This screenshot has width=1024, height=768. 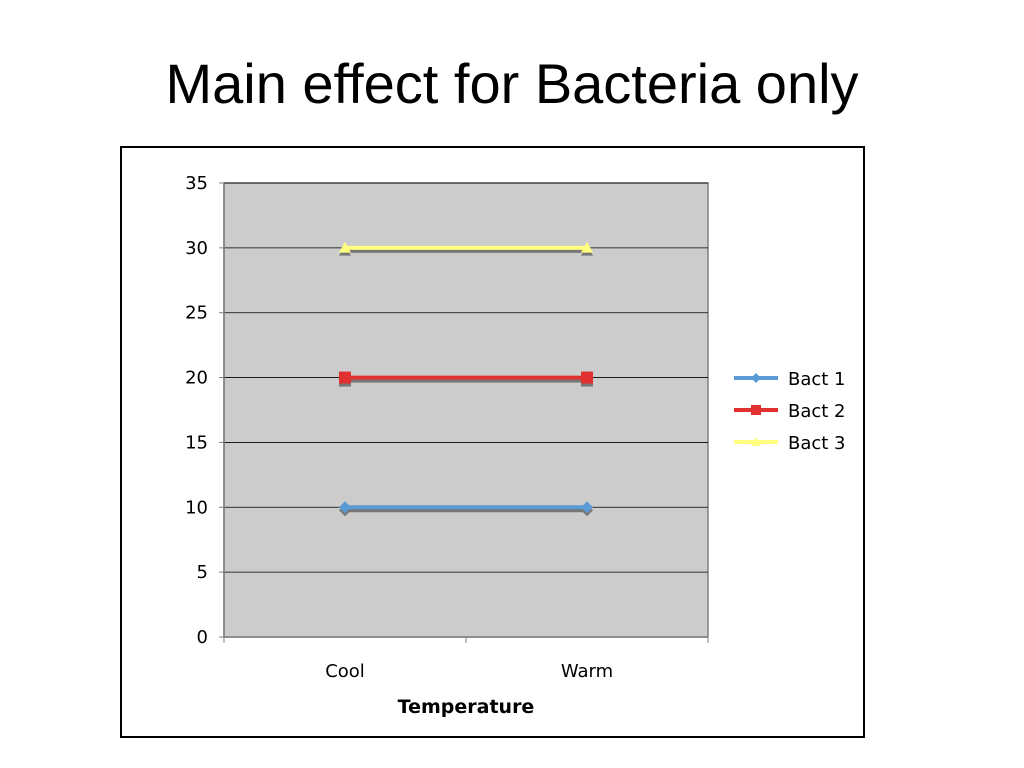 I want to click on y-tick-label: 5, so click(x=202, y=572).